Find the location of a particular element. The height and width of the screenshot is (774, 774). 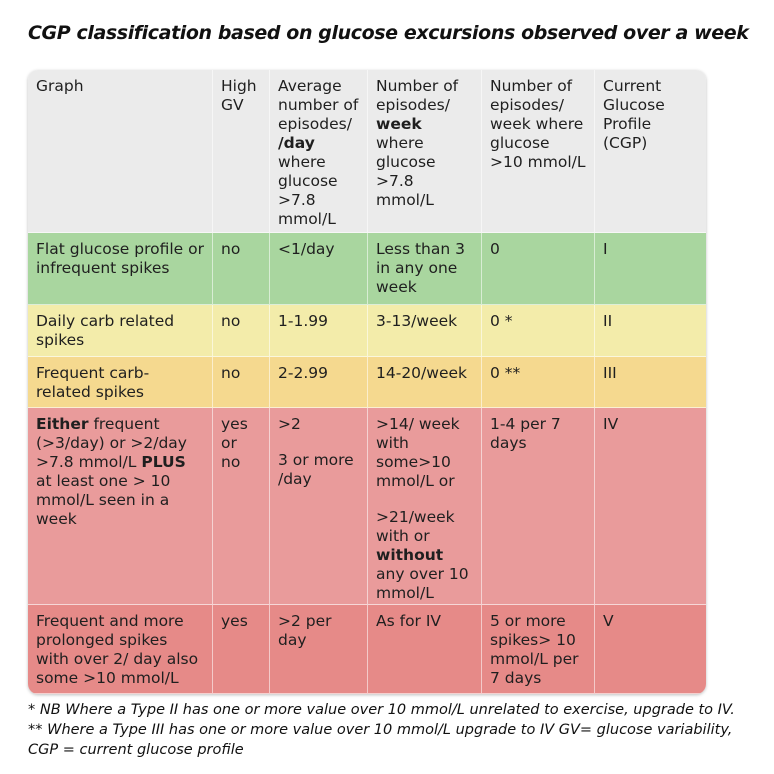

cell-high-gv: yes is located at coordinates (241, 649).